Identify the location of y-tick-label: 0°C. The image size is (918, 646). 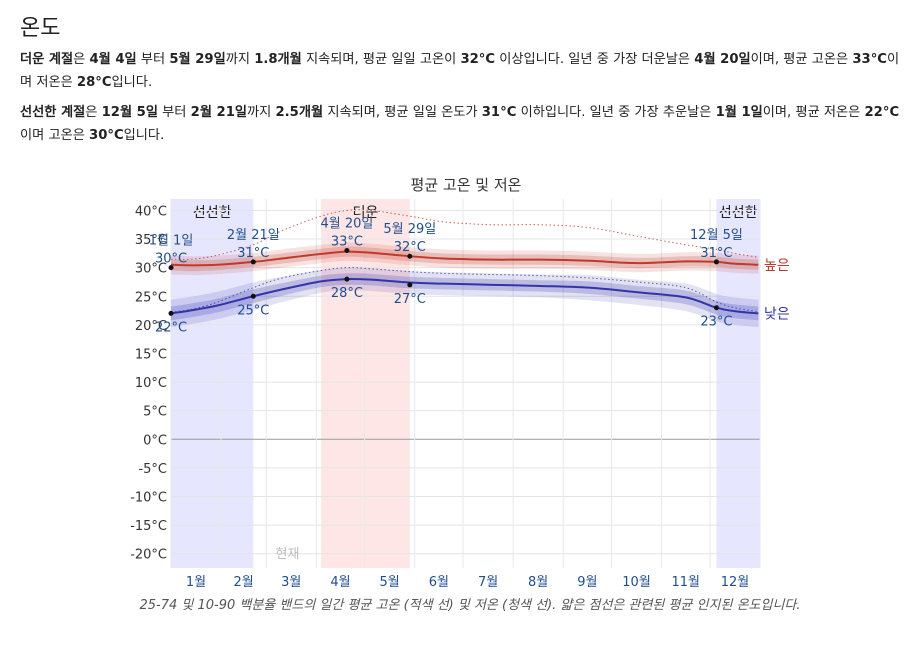
(155, 440).